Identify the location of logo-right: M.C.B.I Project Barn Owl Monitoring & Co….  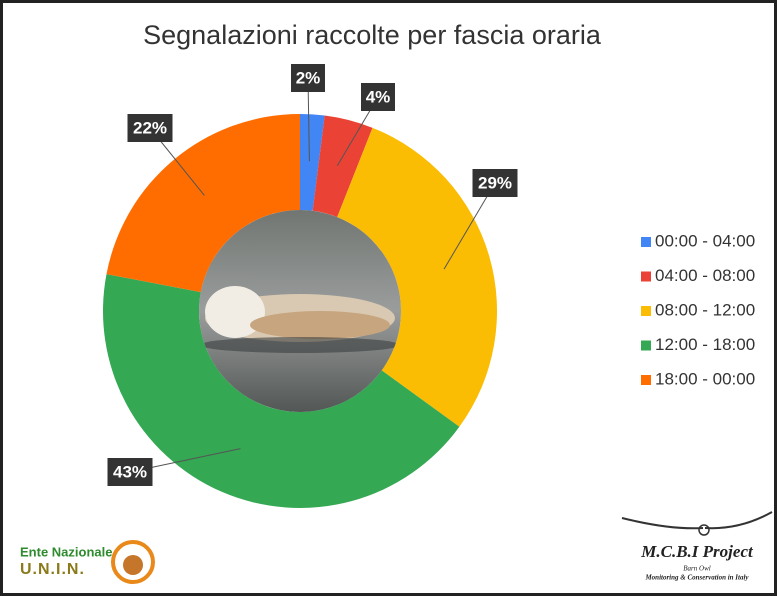
(697, 546).